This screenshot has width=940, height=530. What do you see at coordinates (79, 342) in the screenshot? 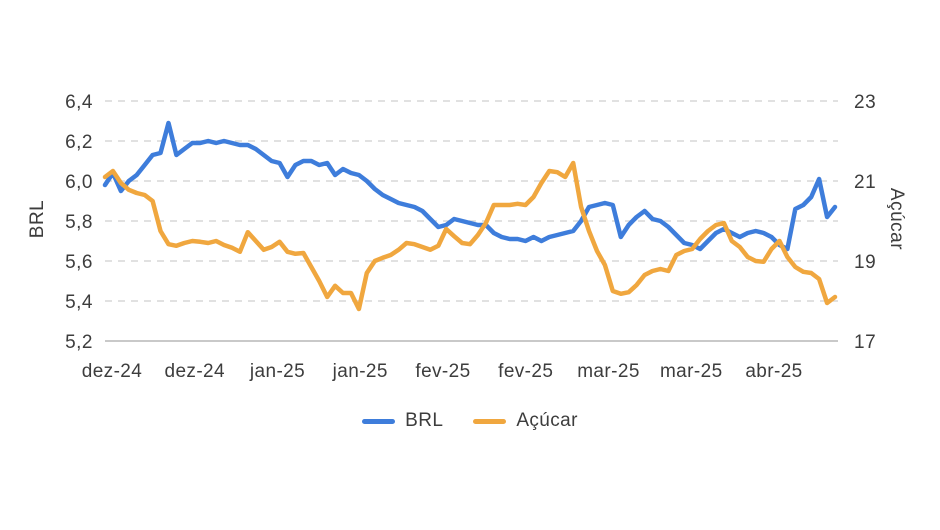
I see `left-axis-tick-label: 5,2` at bounding box center [79, 342].